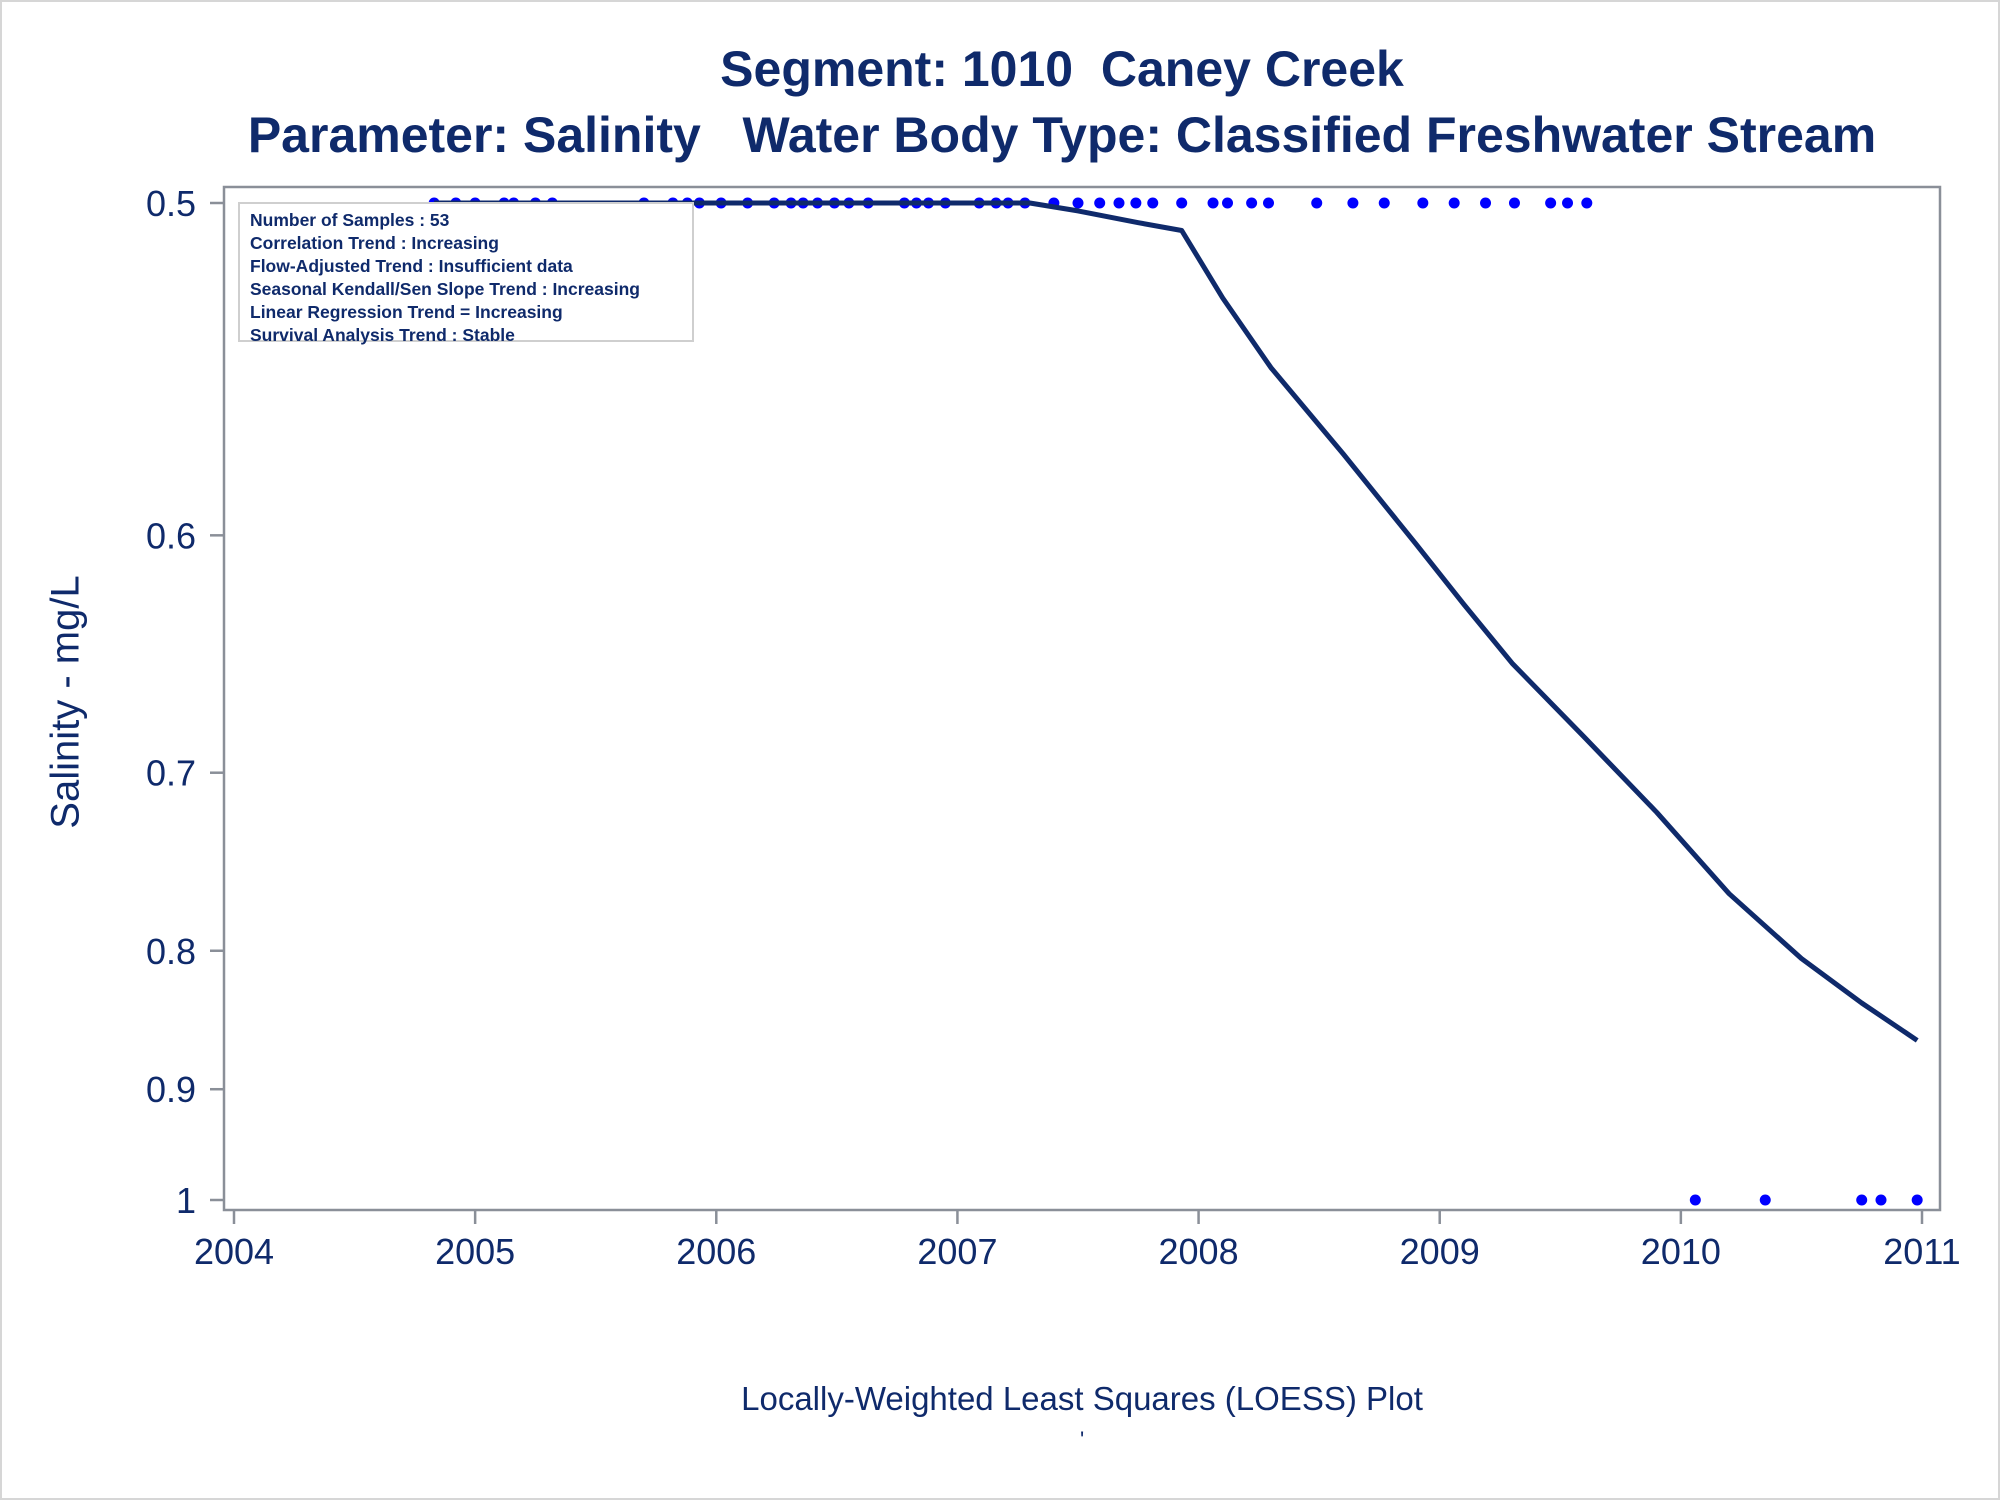 The height and width of the screenshot is (1502, 2000). I want to click on y-tick-label: 1, so click(186, 1200).